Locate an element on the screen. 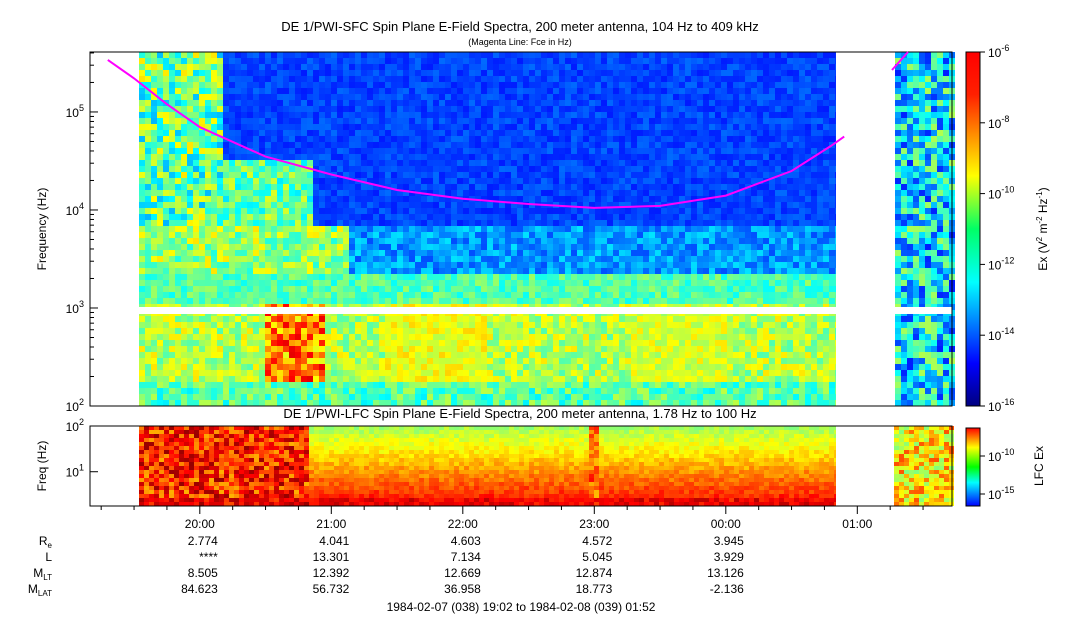  ephemeris-value: **** is located at coordinates (208, 557).